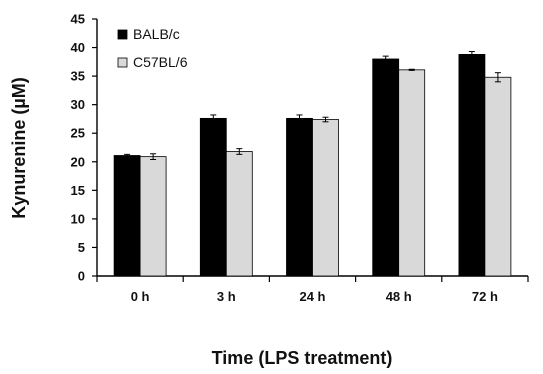  What do you see at coordinates (312, 296) in the screenshot?
I see `x-tick-label: 24 h` at bounding box center [312, 296].